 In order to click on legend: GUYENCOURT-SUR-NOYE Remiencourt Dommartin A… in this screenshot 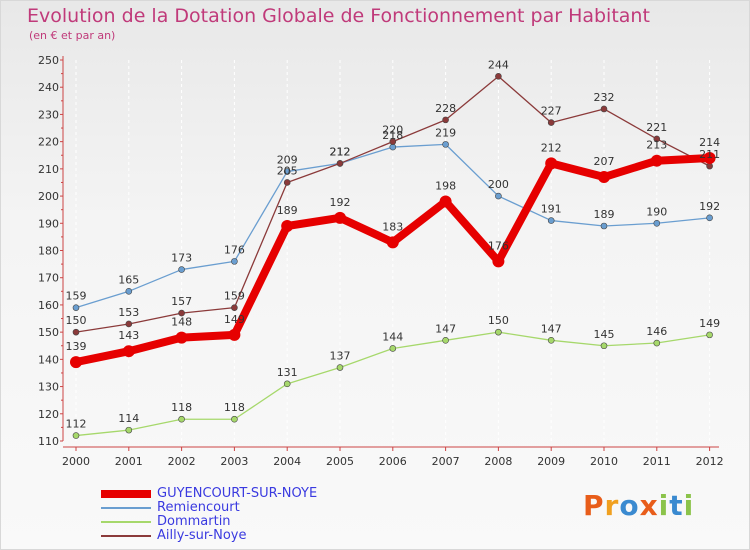, I will do `click(209, 515)`.